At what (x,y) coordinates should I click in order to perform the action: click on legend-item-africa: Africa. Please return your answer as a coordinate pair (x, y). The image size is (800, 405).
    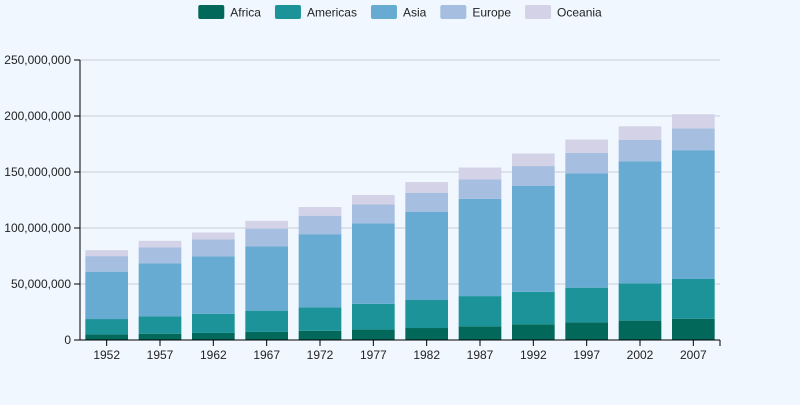
    Looking at the image, I should click on (229, 12).